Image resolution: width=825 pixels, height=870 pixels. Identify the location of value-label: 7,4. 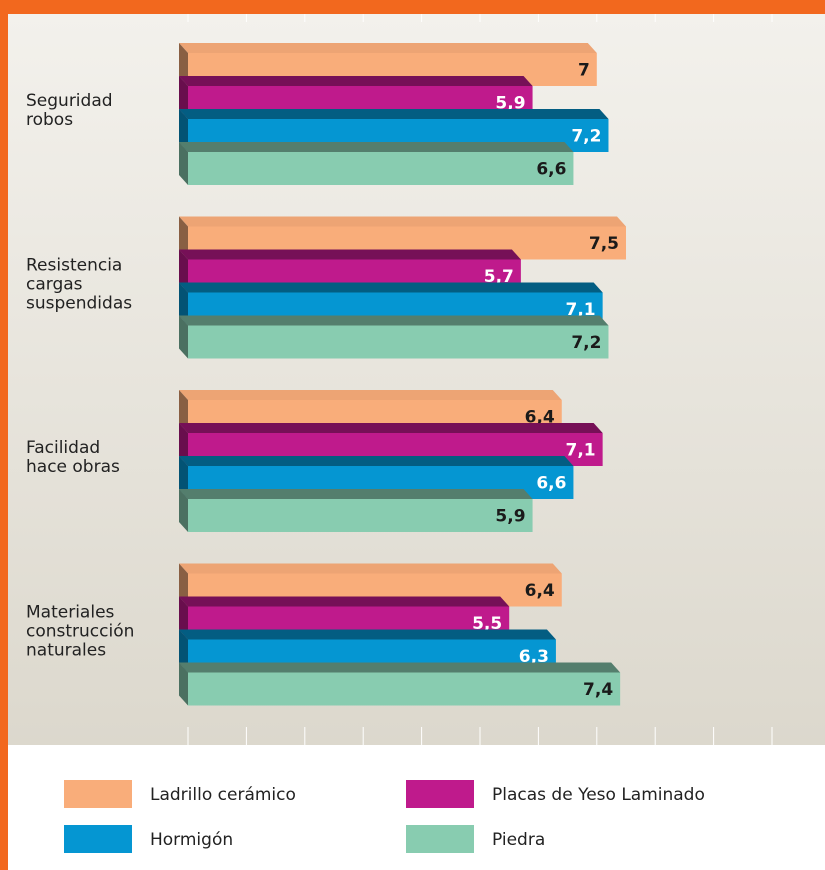
(598, 690).